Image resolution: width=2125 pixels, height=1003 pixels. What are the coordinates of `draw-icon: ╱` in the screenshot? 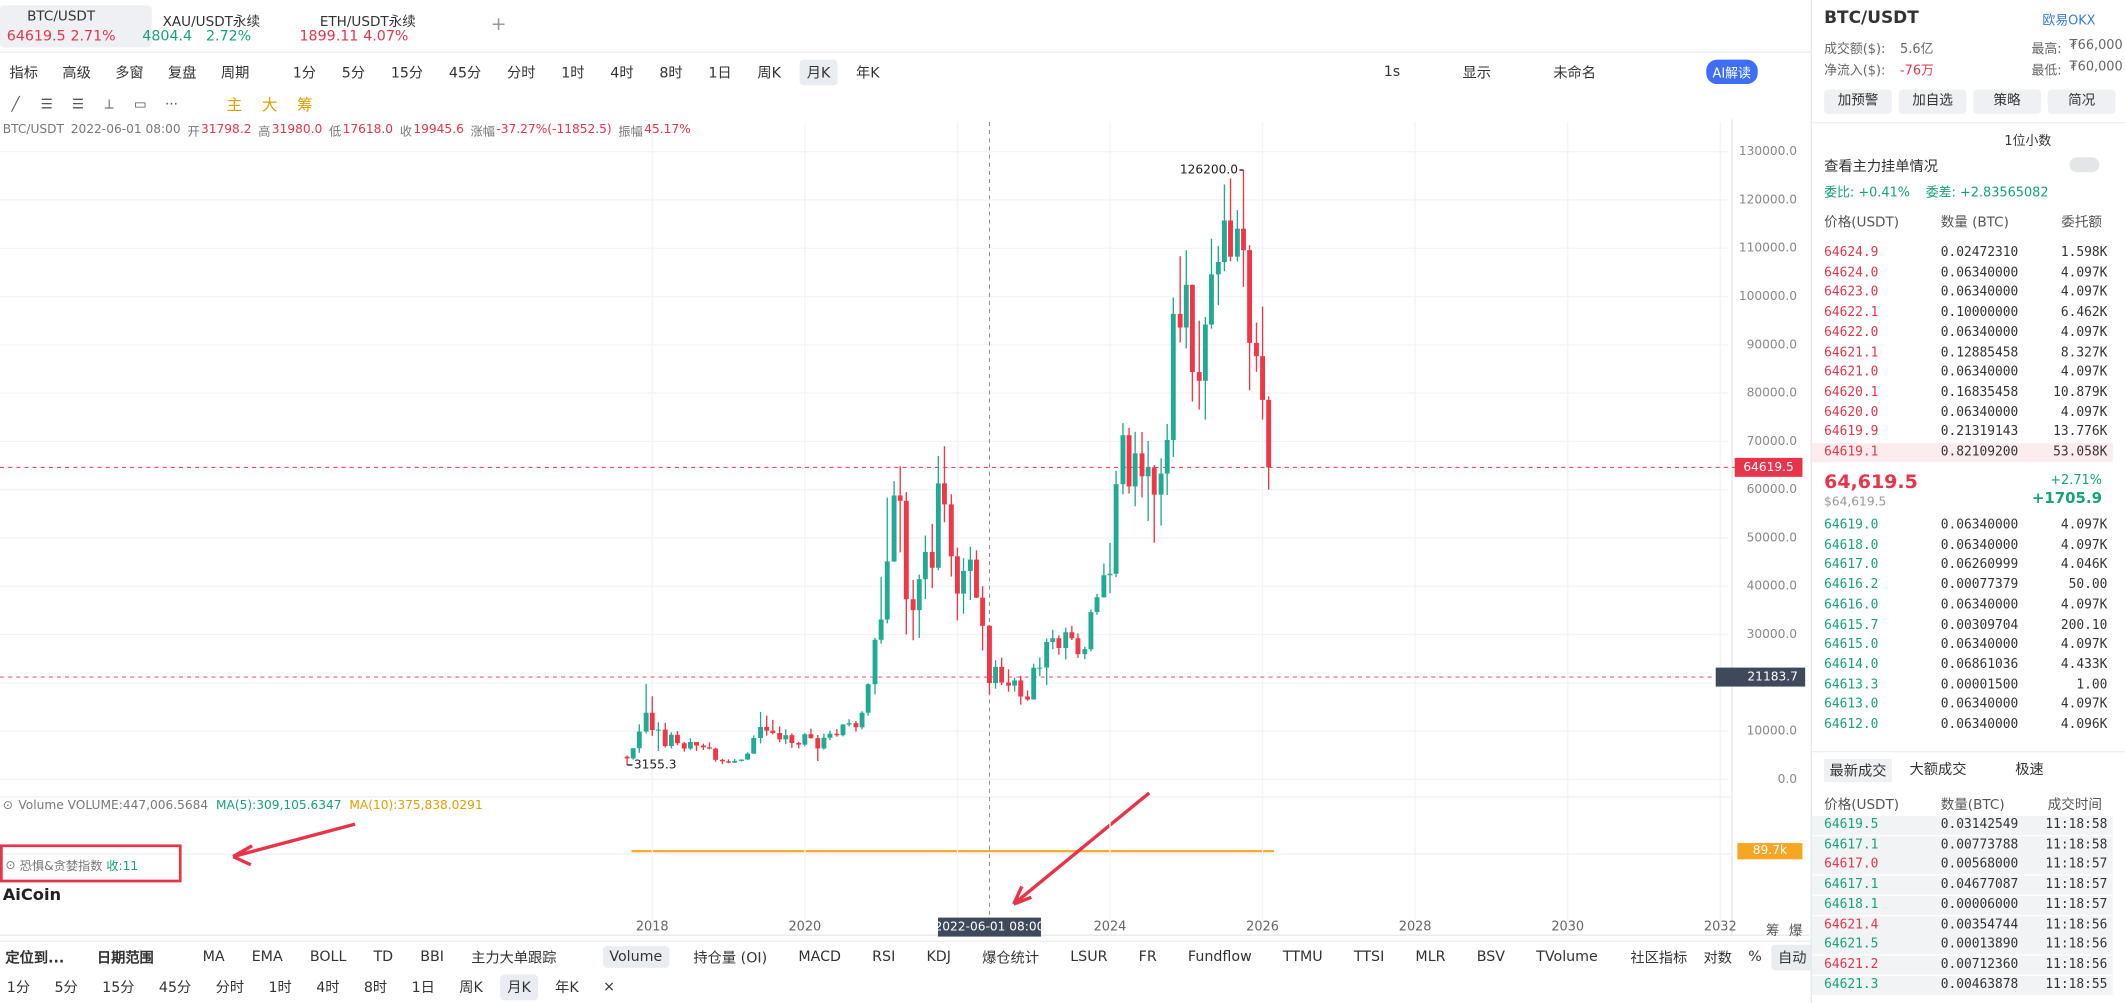 It's located at (15, 104).